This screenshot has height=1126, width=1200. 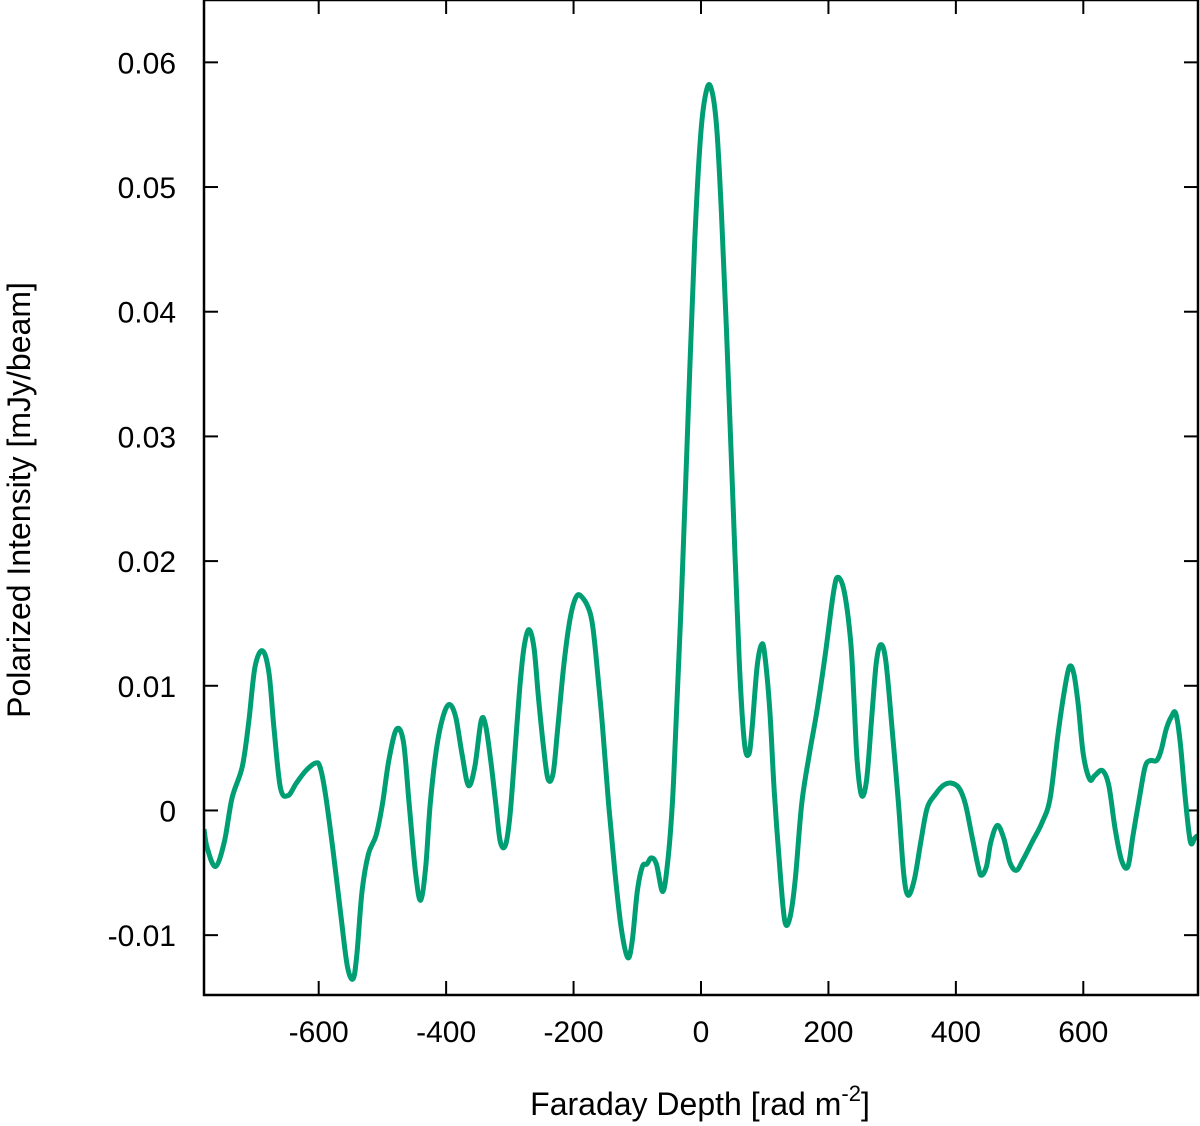 What do you see at coordinates (147, 687) in the screenshot?
I see `y-tick-label: 0.01` at bounding box center [147, 687].